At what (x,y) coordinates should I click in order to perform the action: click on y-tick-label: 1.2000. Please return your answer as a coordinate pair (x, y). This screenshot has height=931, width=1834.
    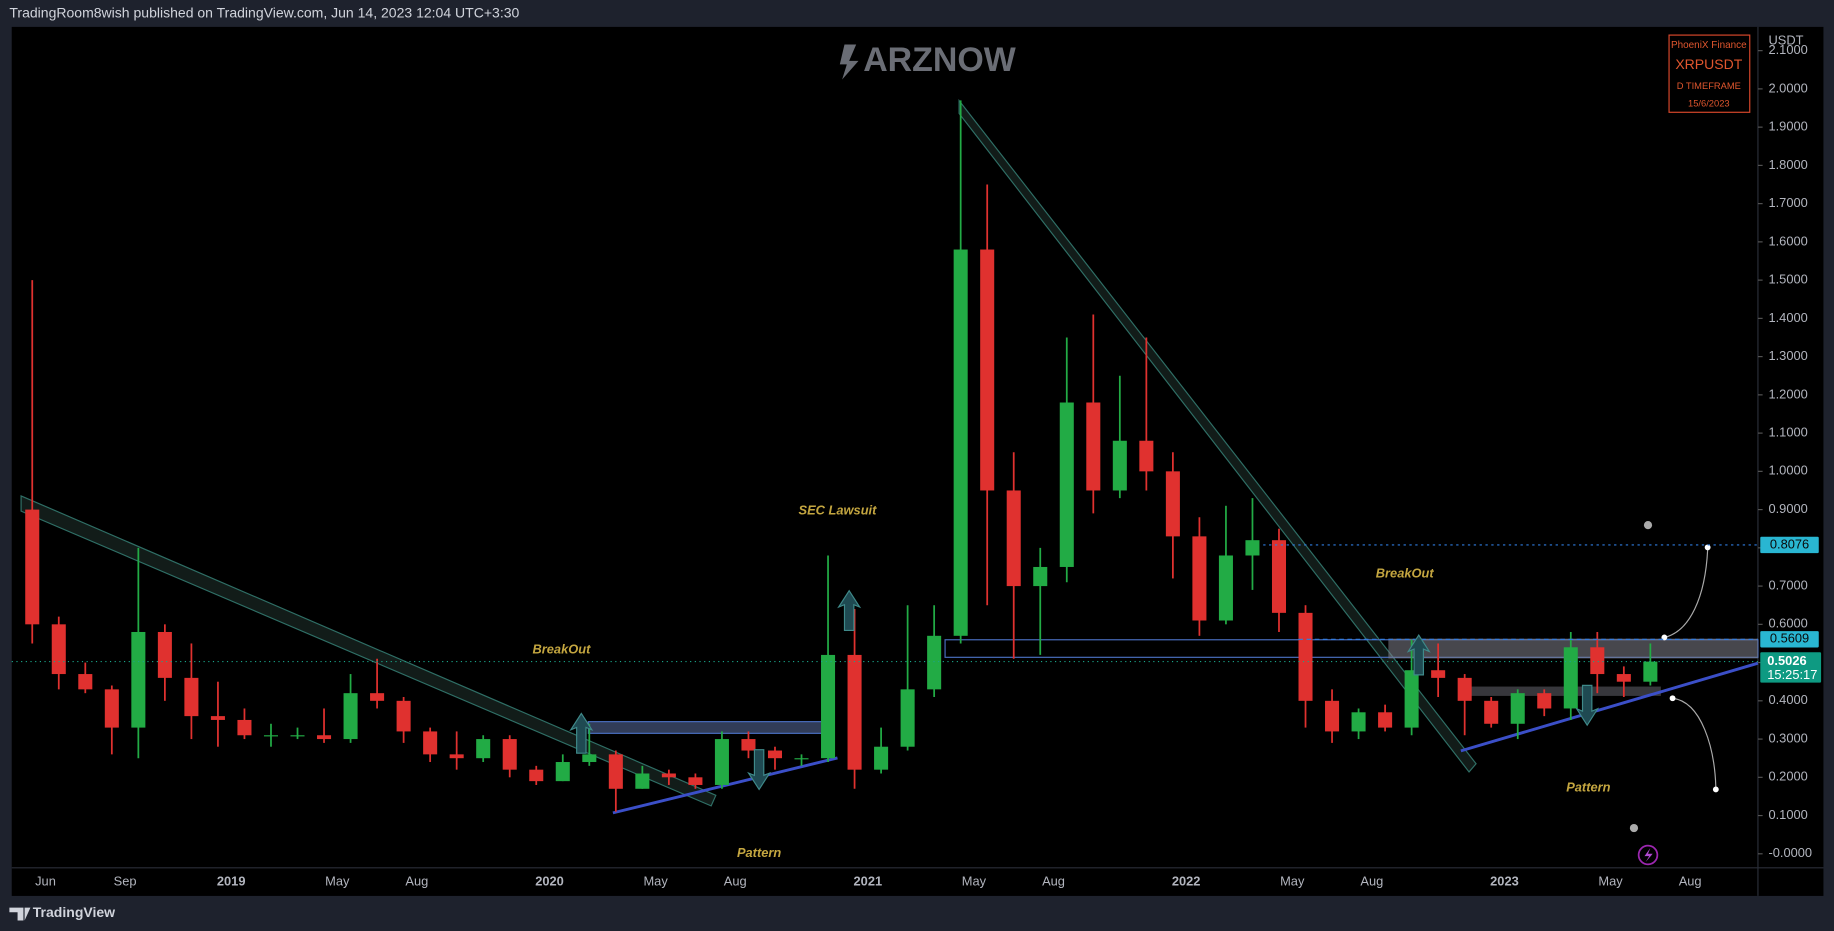
    Looking at the image, I should click on (1787, 393).